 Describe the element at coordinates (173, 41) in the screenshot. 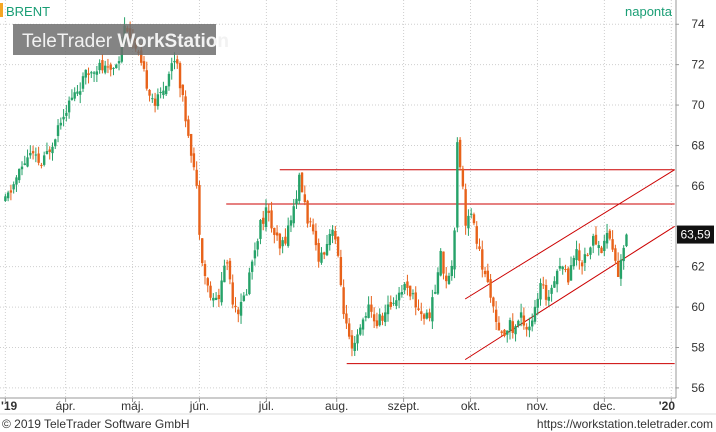

I see `watermark-brand: WorkStation` at that location.